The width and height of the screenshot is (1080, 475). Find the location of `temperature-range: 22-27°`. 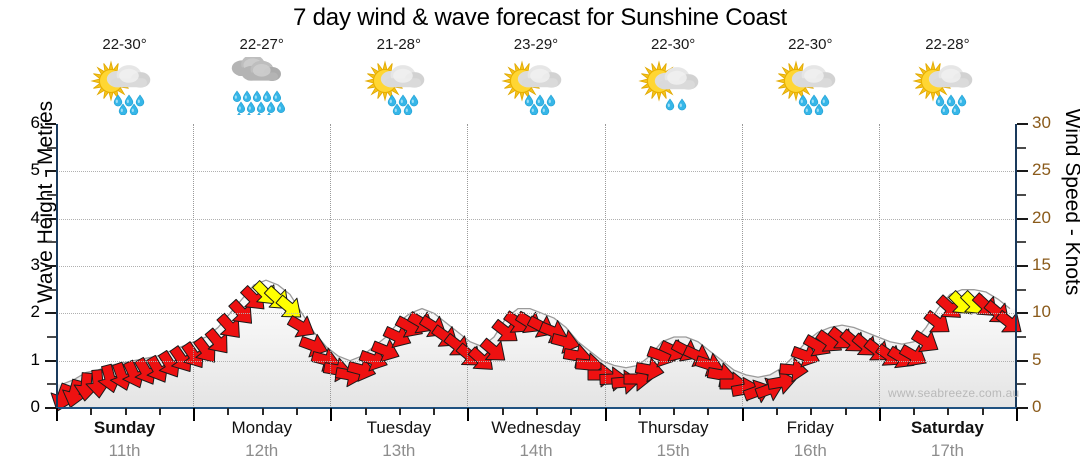

temperature-range: 22-27° is located at coordinates (261, 44).